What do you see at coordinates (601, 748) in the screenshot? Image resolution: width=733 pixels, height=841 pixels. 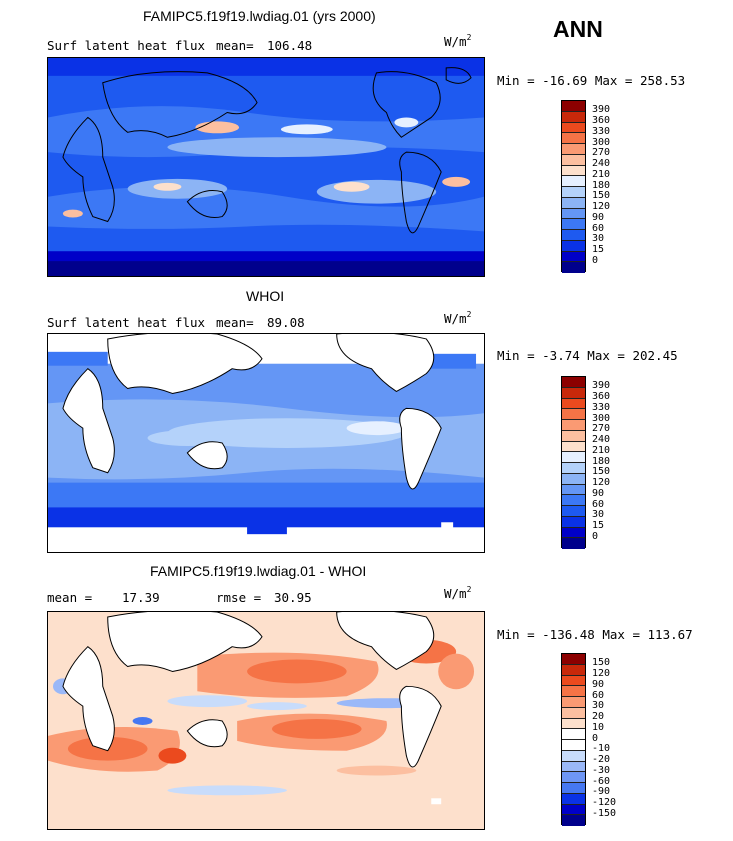 I see `tick: -10` at bounding box center [601, 748].